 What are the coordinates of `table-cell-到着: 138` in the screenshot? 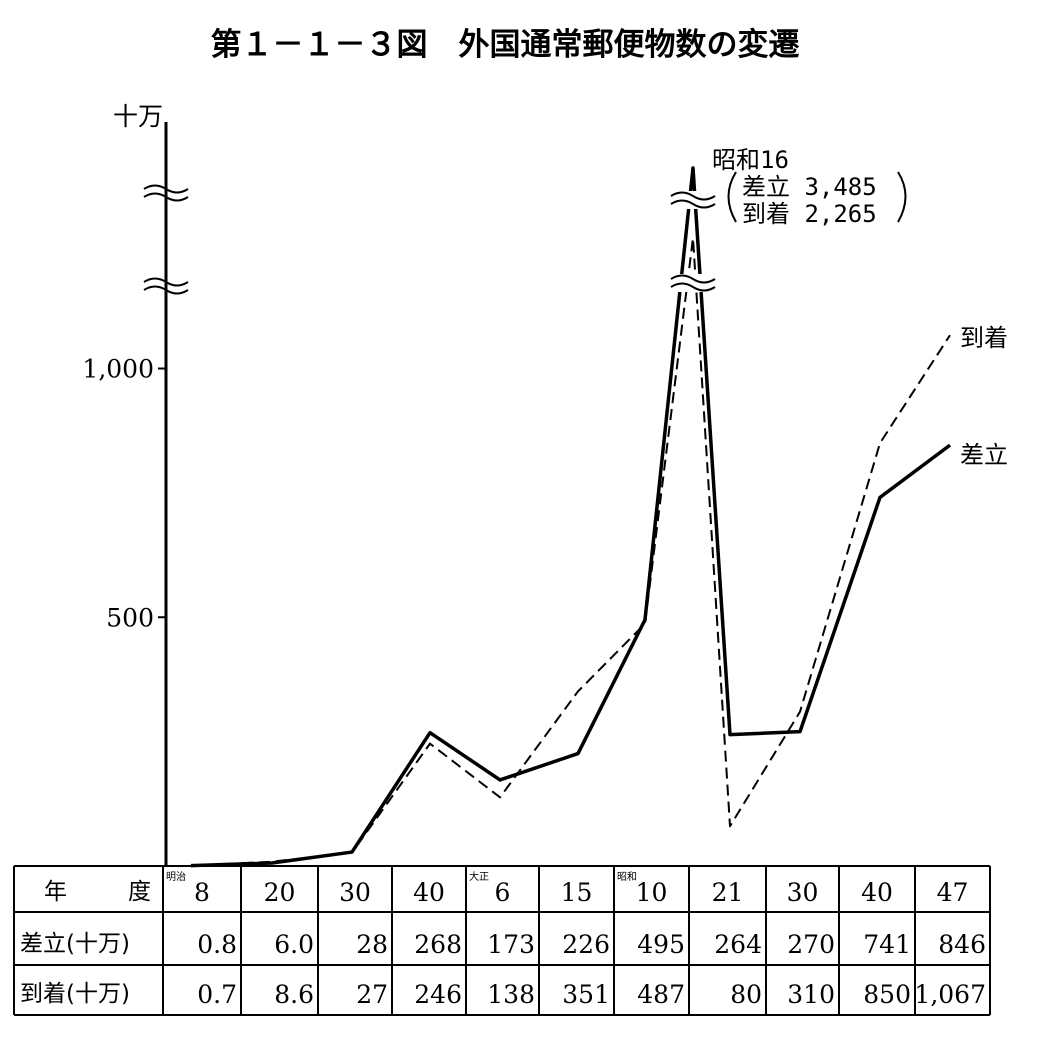 It's located at (511, 994).